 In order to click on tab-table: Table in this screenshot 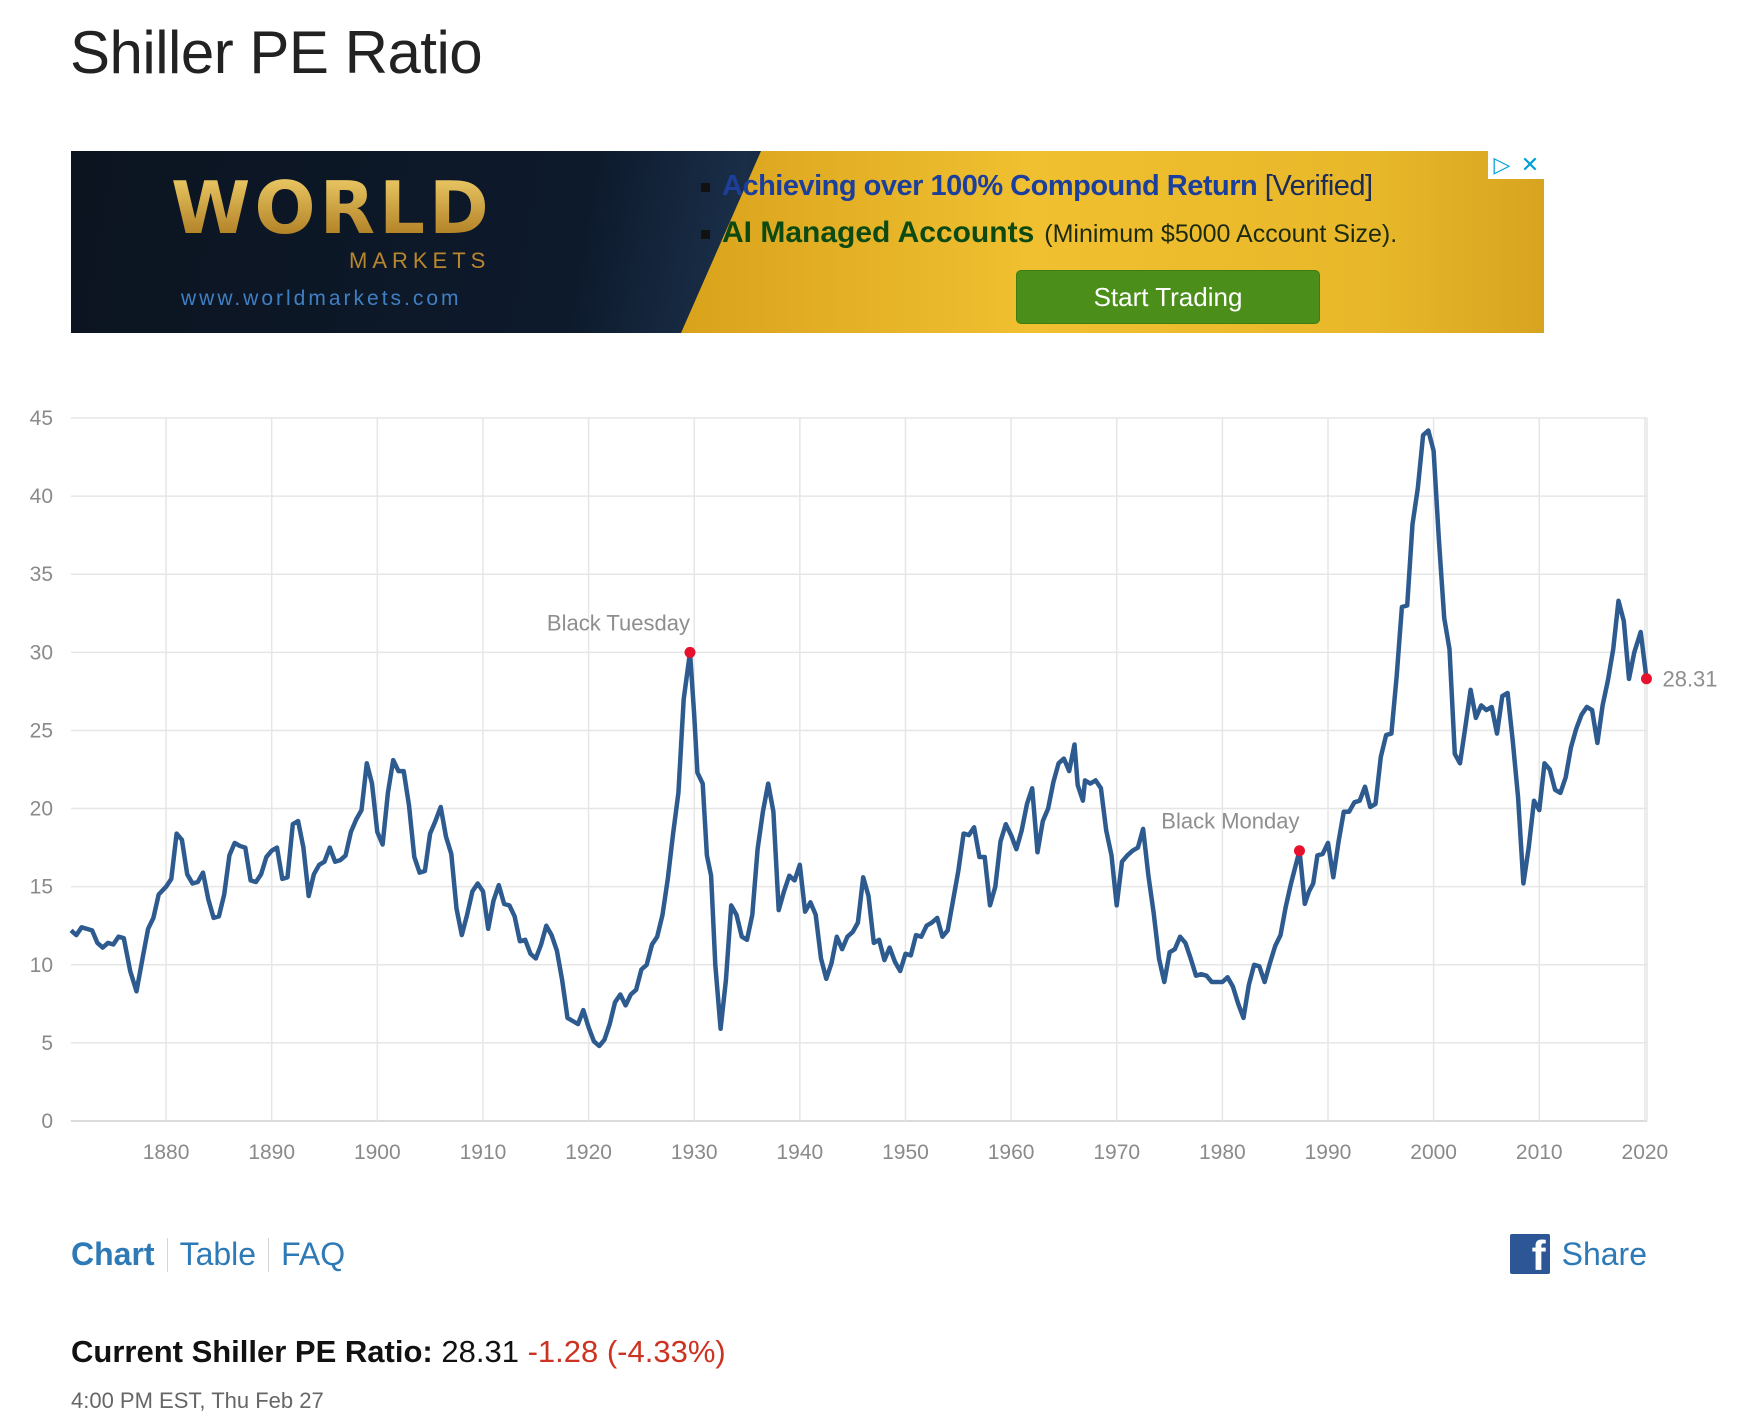, I will do `click(218, 1254)`.